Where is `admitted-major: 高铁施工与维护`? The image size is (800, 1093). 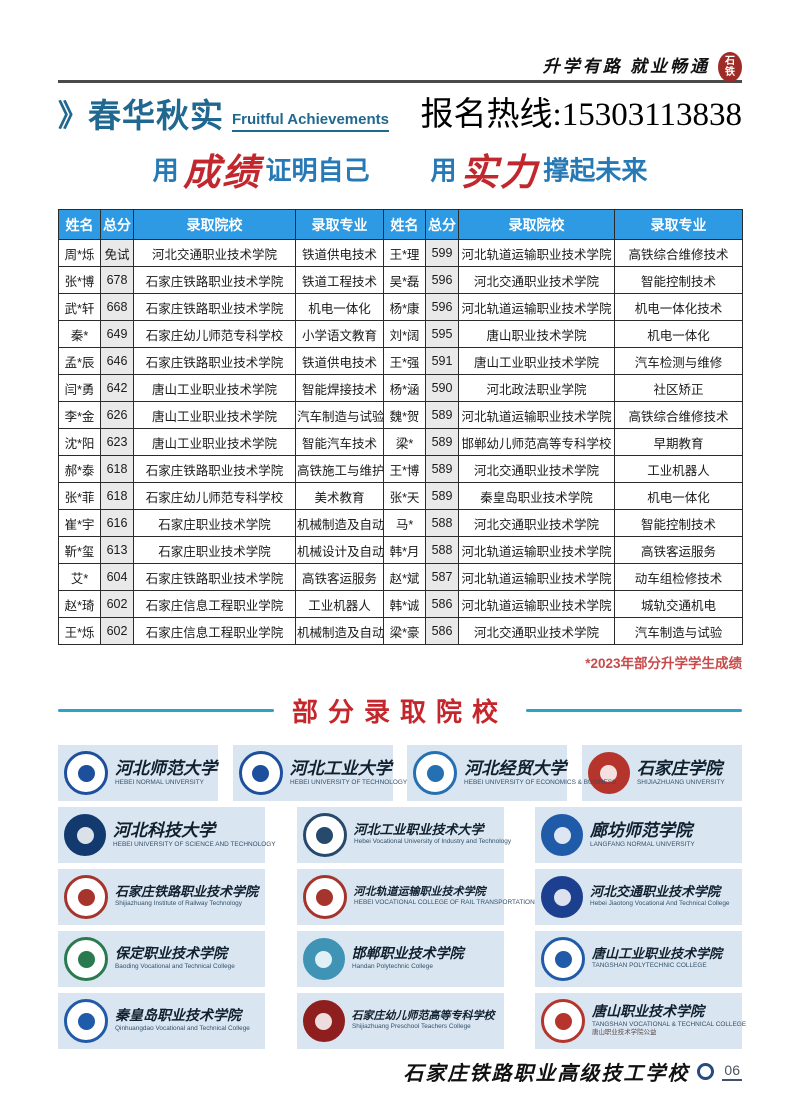 admitted-major: 高铁施工与维护 is located at coordinates (339, 469).